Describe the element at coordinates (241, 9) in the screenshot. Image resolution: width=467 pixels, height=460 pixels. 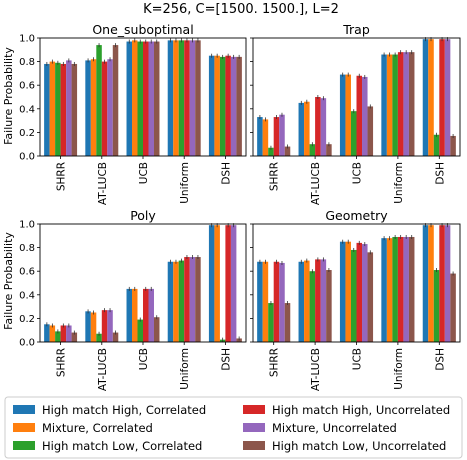
I see `suptitle: K=256, C=[1500. 1500.], L=2` at that location.